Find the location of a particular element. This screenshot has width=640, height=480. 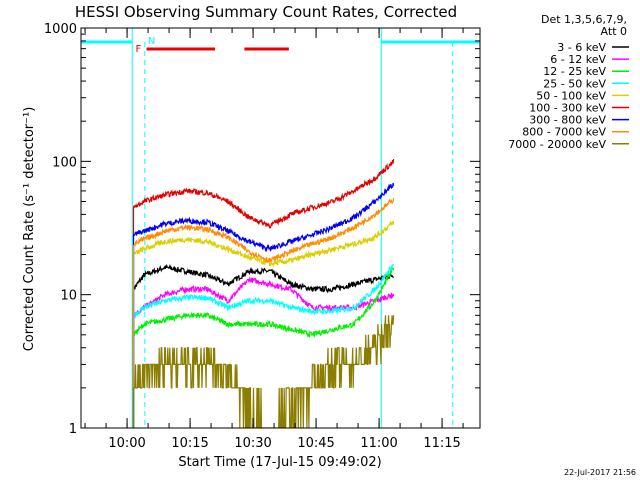

x-tick-label: 10:15 is located at coordinates (189, 443).